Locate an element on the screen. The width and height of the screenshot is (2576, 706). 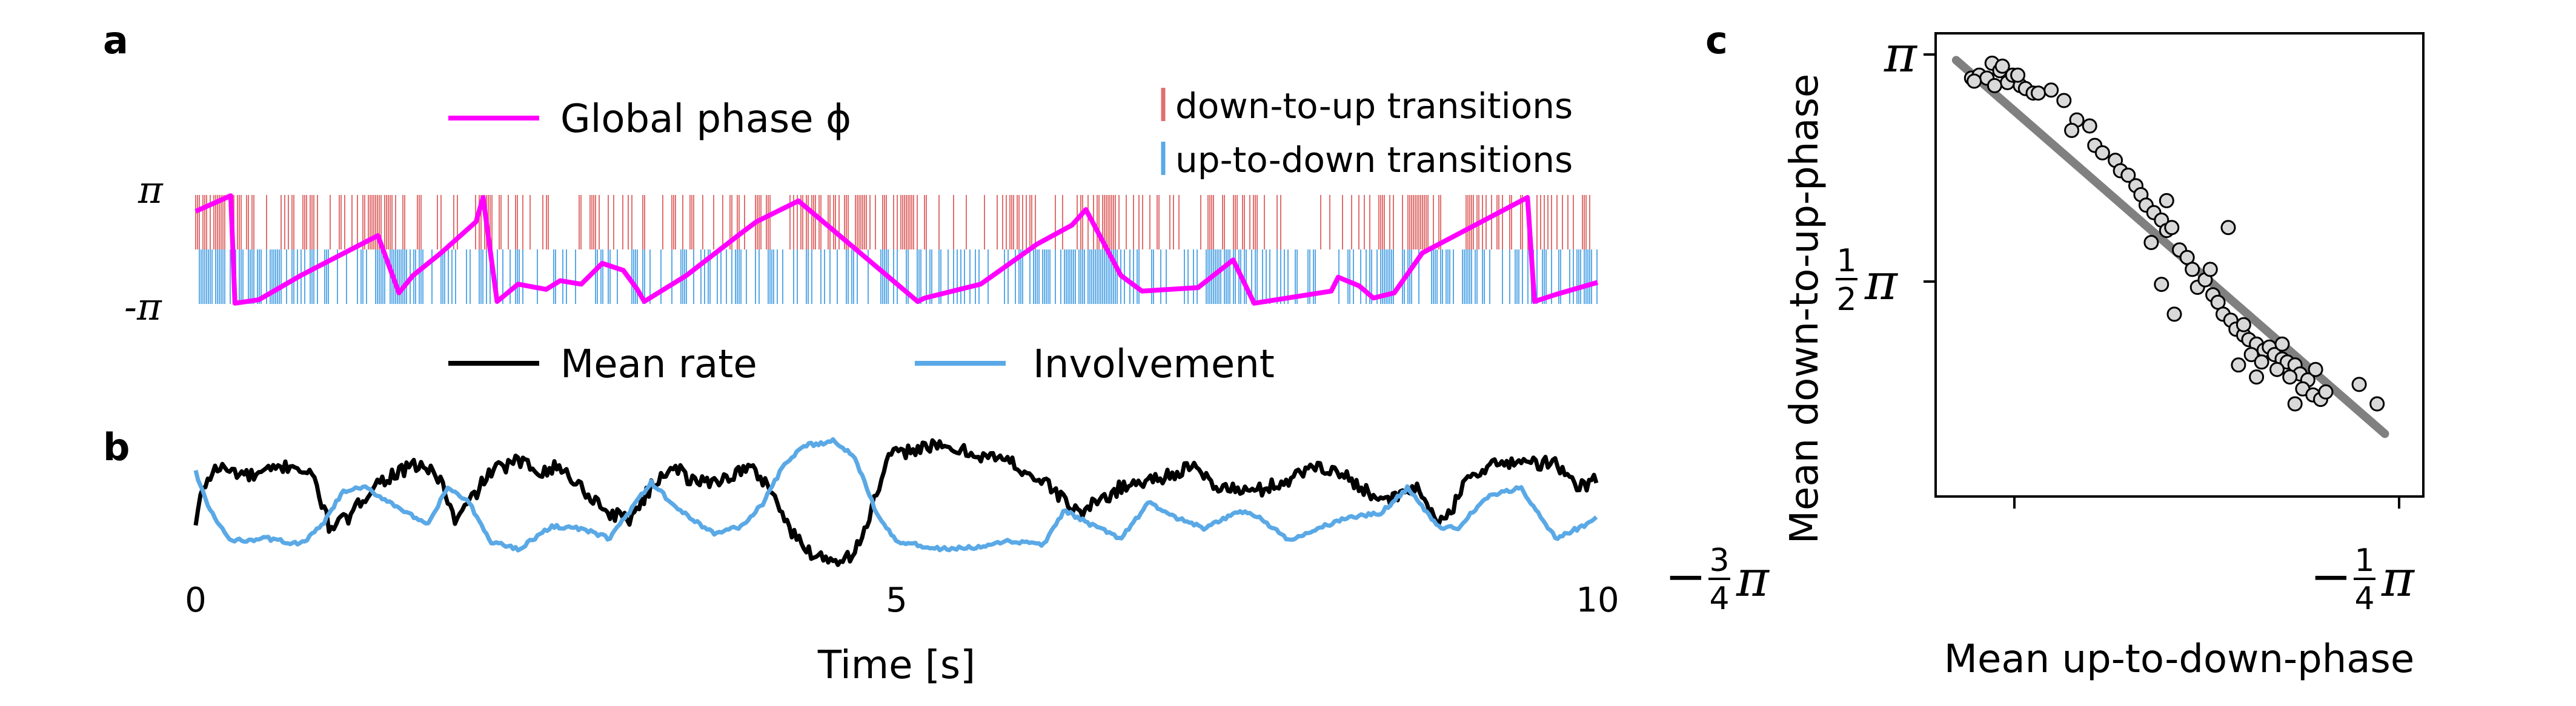
panel-letter-c: c is located at coordinates (1717, 40).